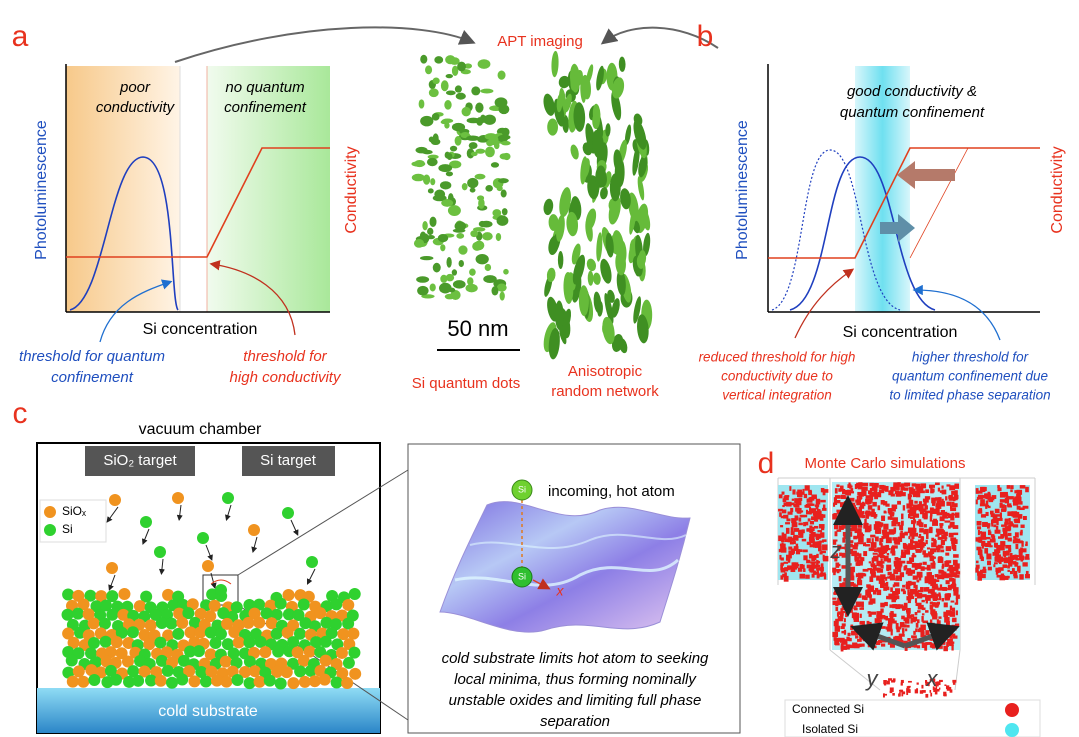 This screenshot has width=1079, height=737. I want to click on pl-curve, so click(124, 233).